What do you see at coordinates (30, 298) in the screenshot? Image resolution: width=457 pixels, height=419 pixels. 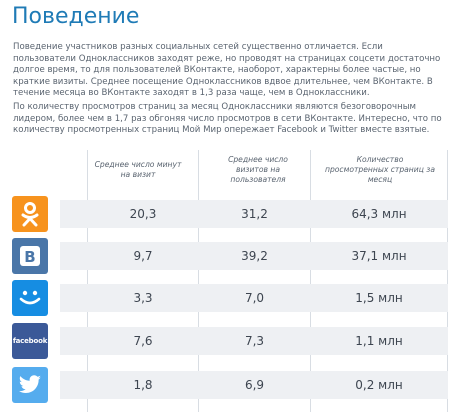 I see `moi-mir-icon` at bounding box center [30, 298].